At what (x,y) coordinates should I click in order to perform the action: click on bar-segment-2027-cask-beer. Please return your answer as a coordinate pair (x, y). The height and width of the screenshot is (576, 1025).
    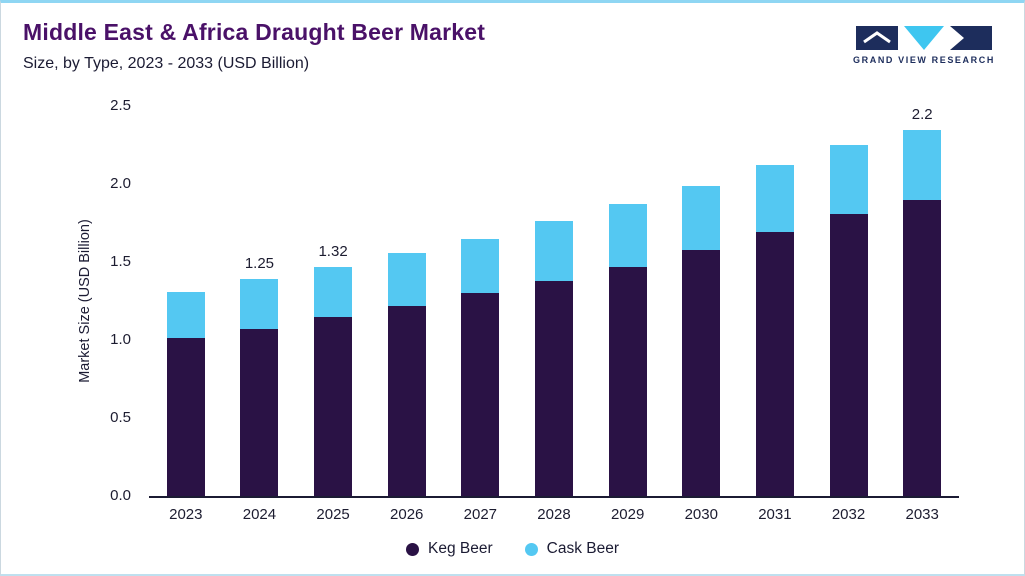
    Looking at the image, I should click on (480, 266).